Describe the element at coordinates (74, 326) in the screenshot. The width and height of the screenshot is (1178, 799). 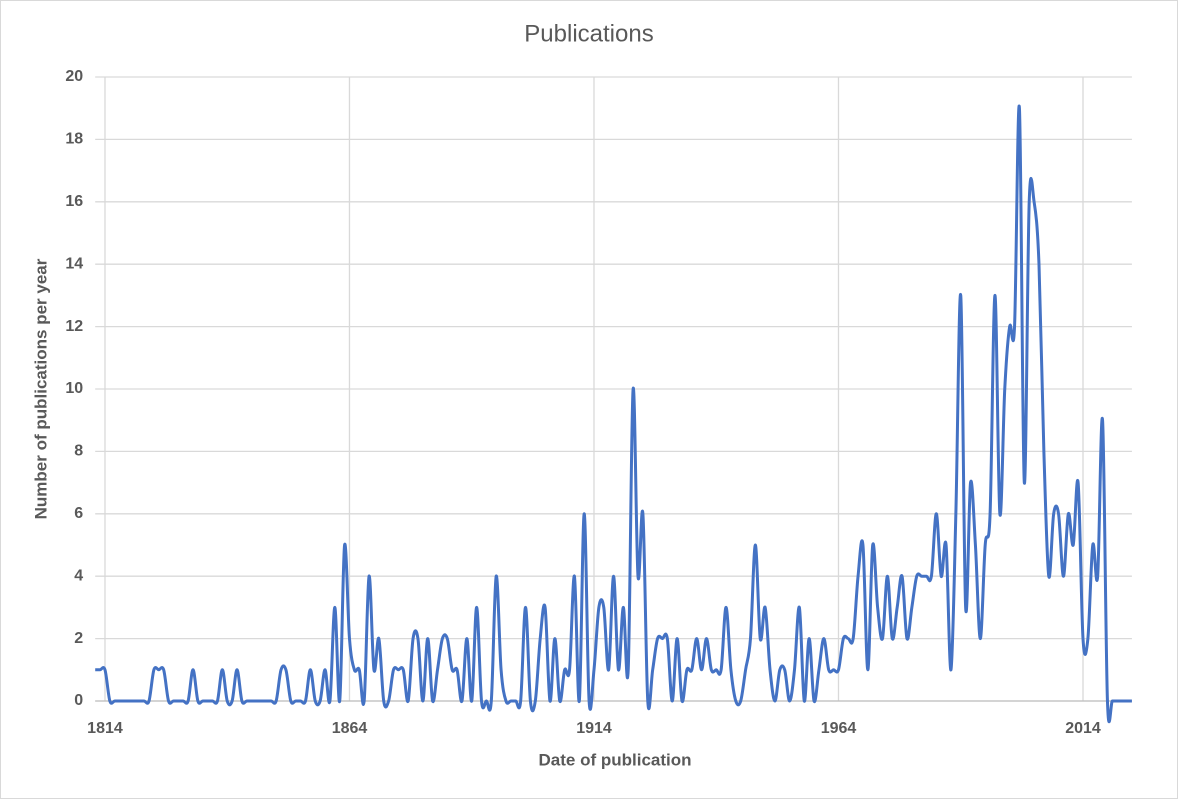
I see `y-tick-label: 12` at that location.